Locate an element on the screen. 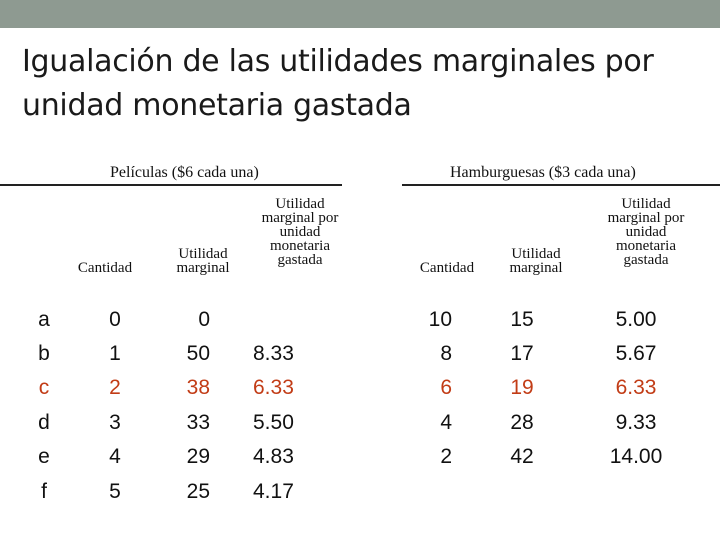 This screenshot has width=720, height=540. row-label: d is located at coordinates (44, 422).